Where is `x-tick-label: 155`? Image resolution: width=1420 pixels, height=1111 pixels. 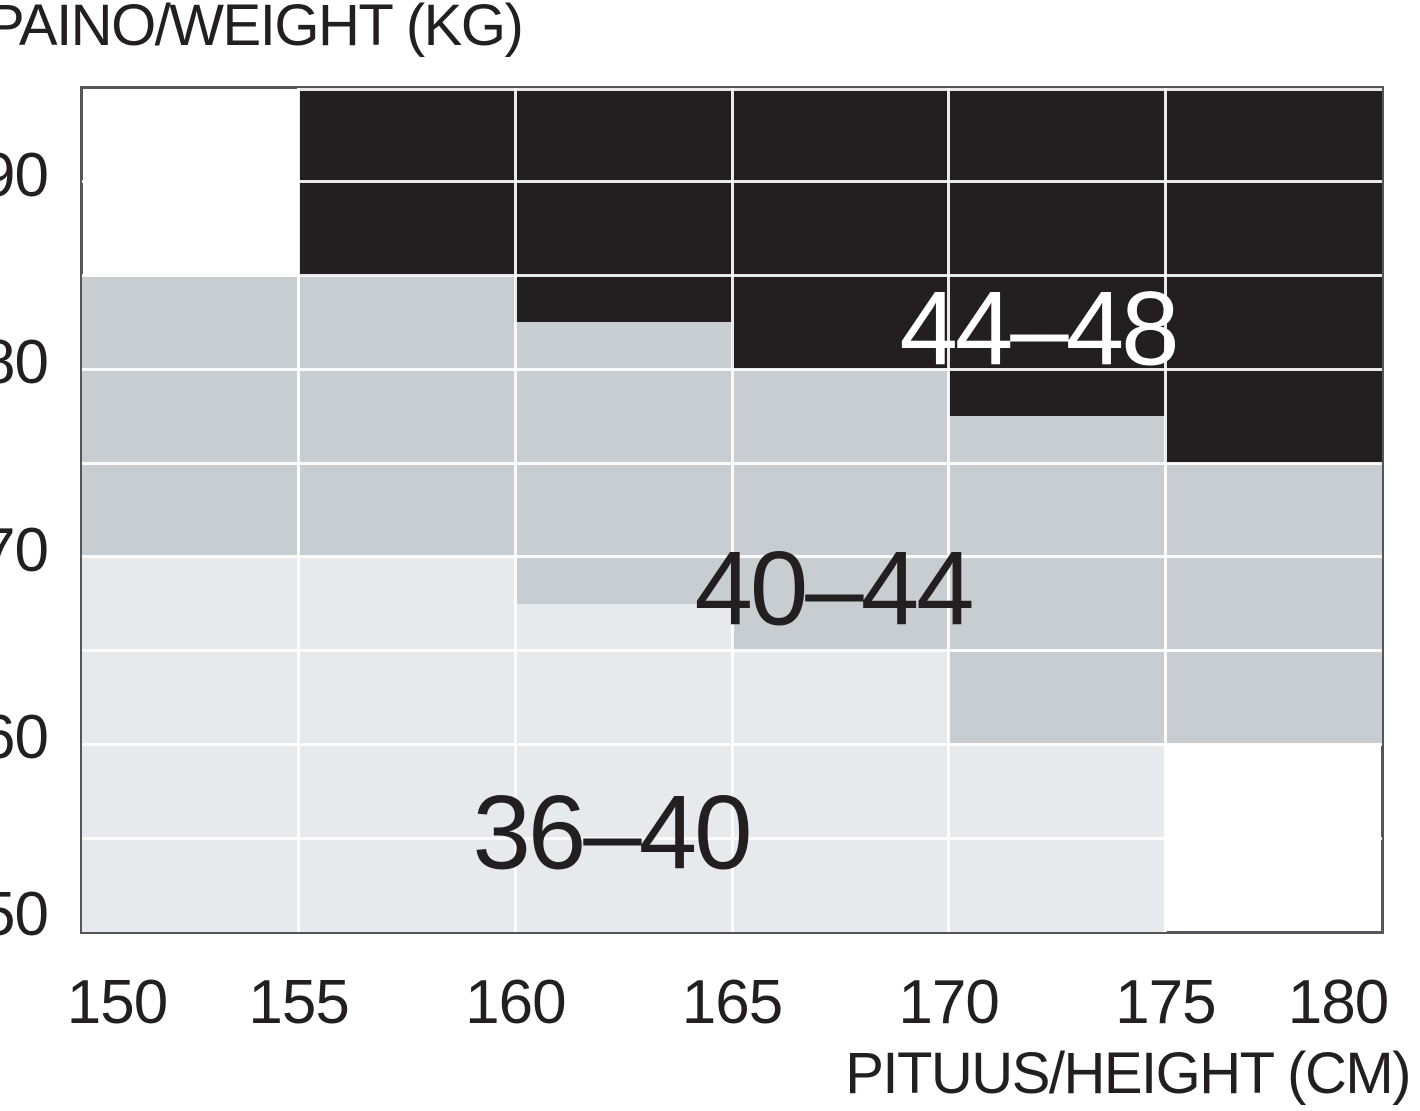 x-tick-label: 155 is located at coordinates (298, 1002).